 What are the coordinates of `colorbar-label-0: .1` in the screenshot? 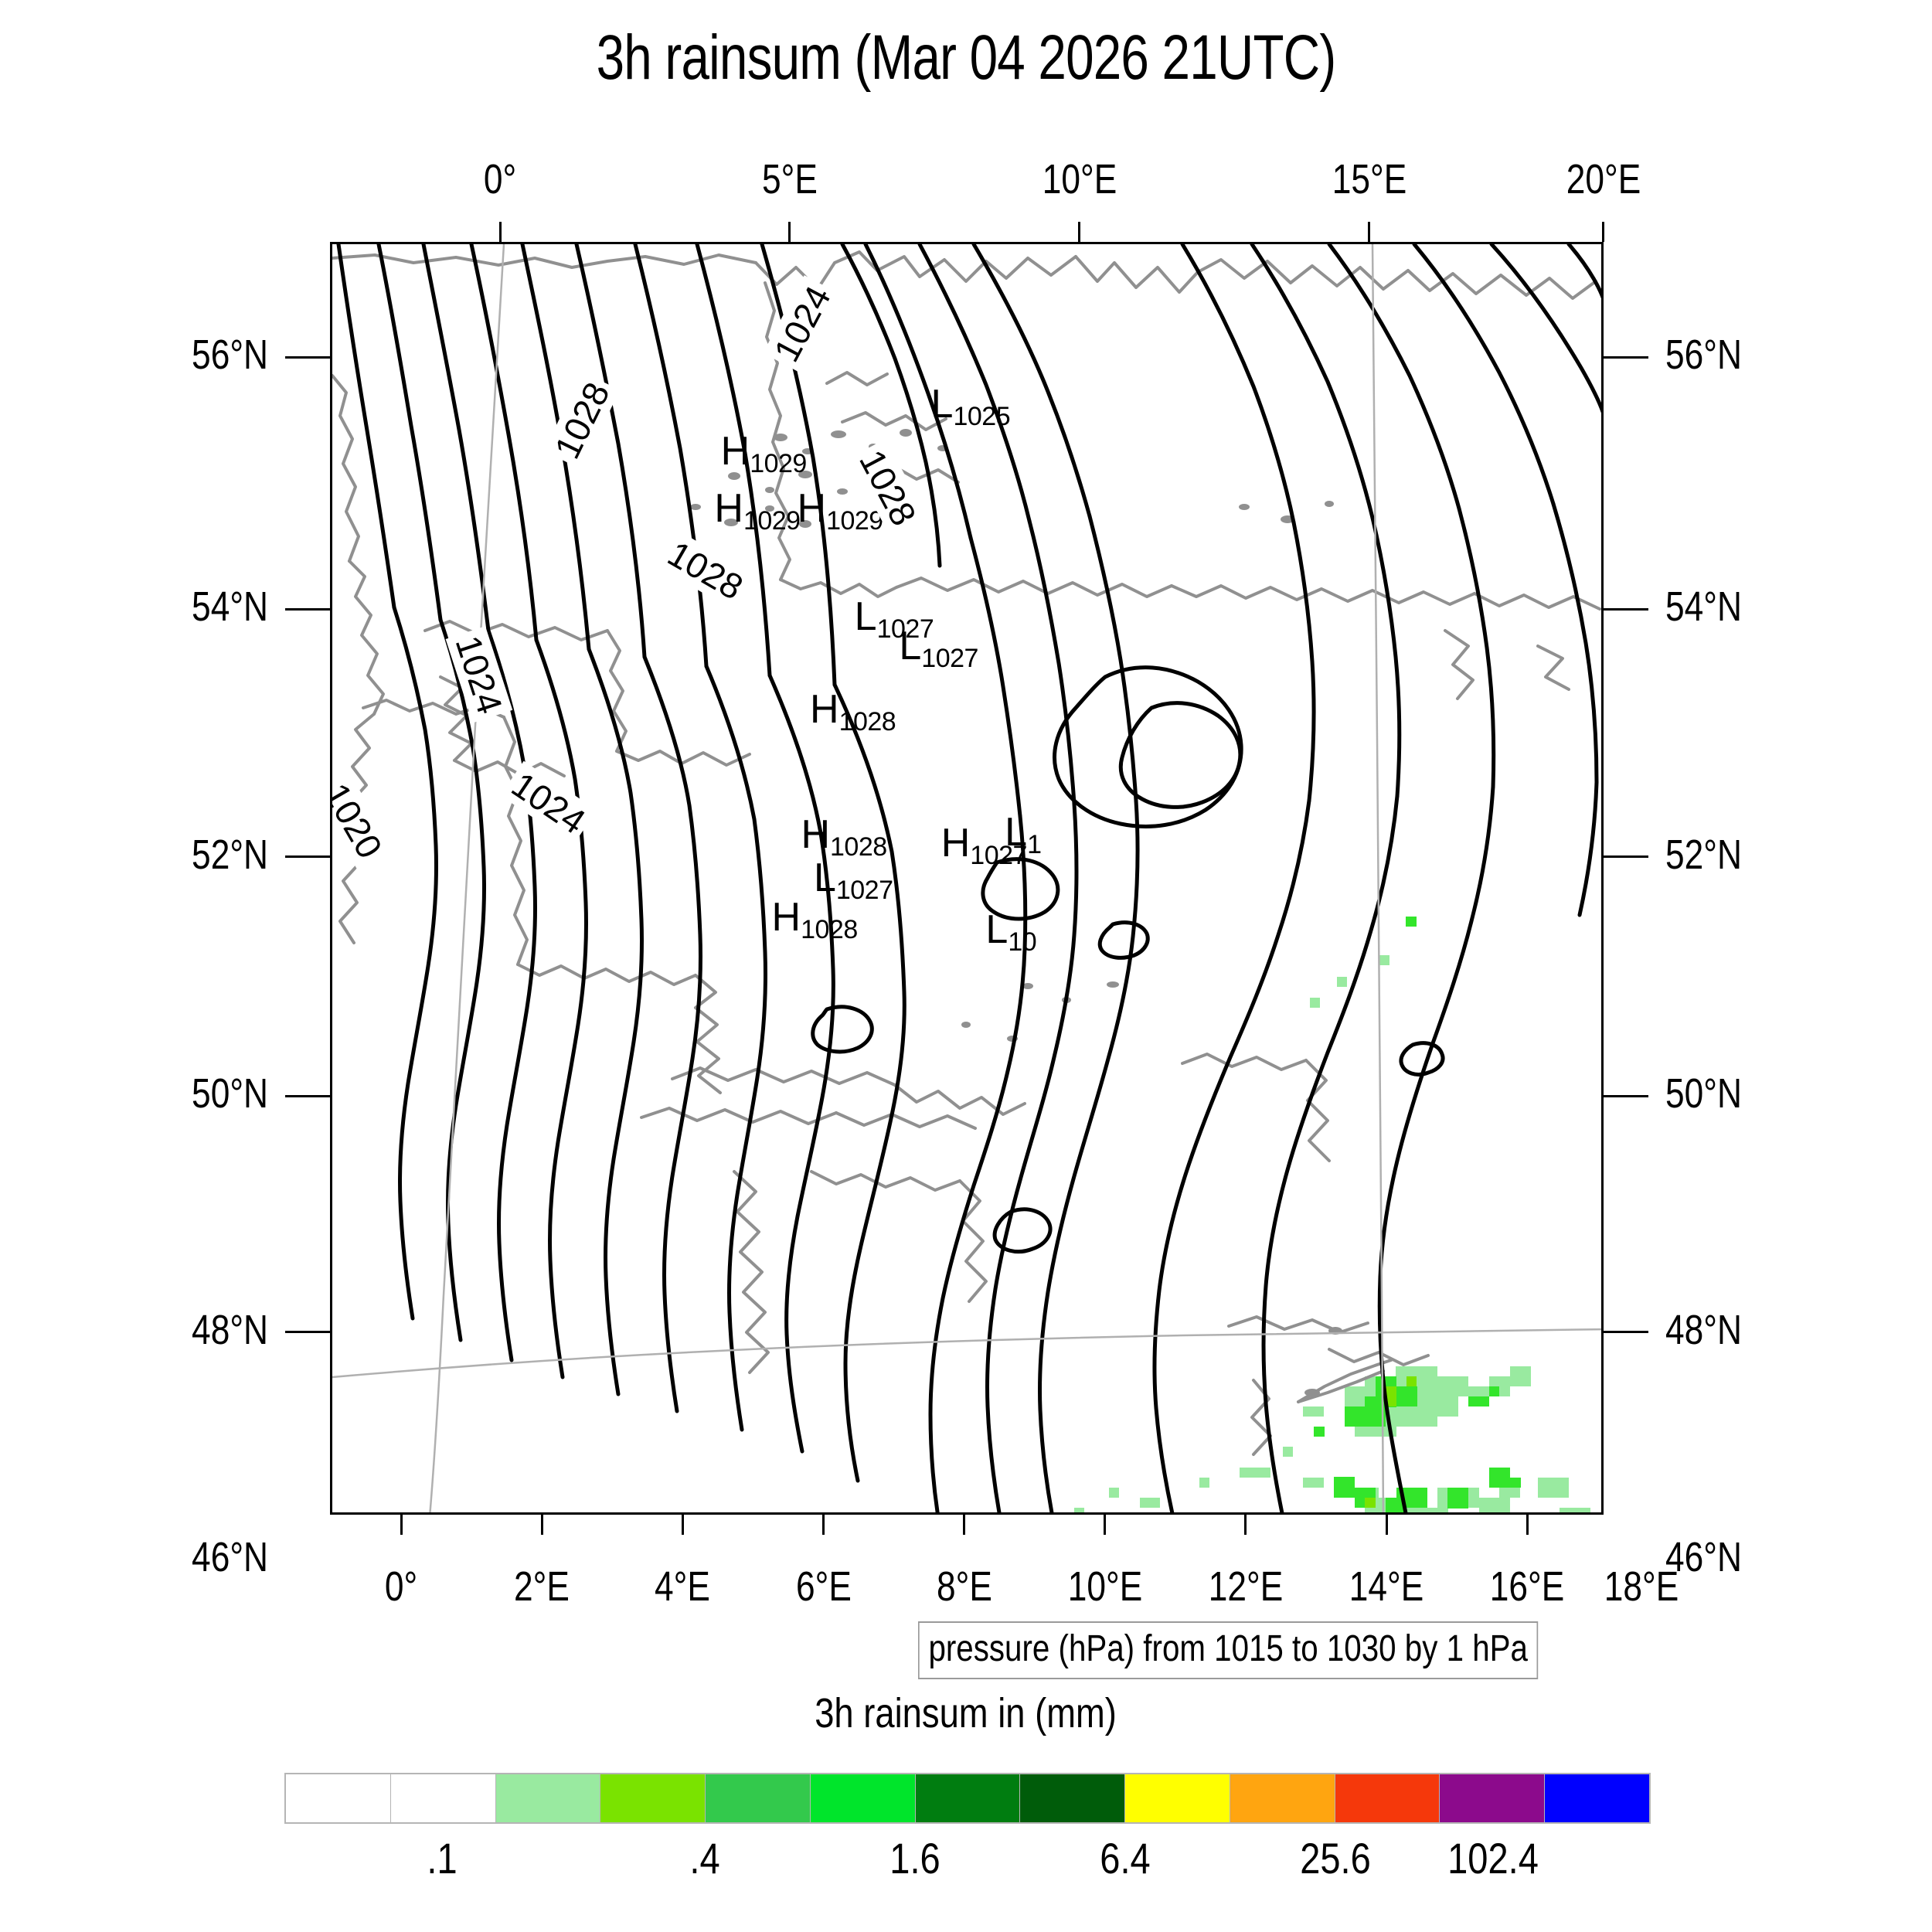 It's located at (442, 1858).